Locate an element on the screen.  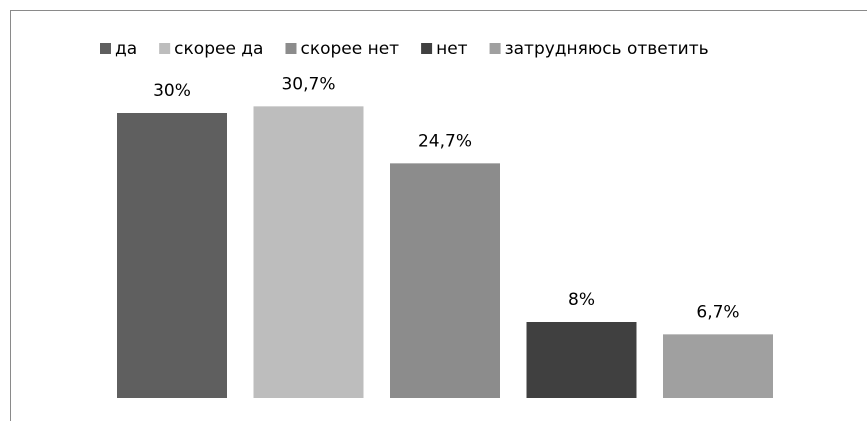
legend-label: скорее нет is located at coordinates (349, 49).